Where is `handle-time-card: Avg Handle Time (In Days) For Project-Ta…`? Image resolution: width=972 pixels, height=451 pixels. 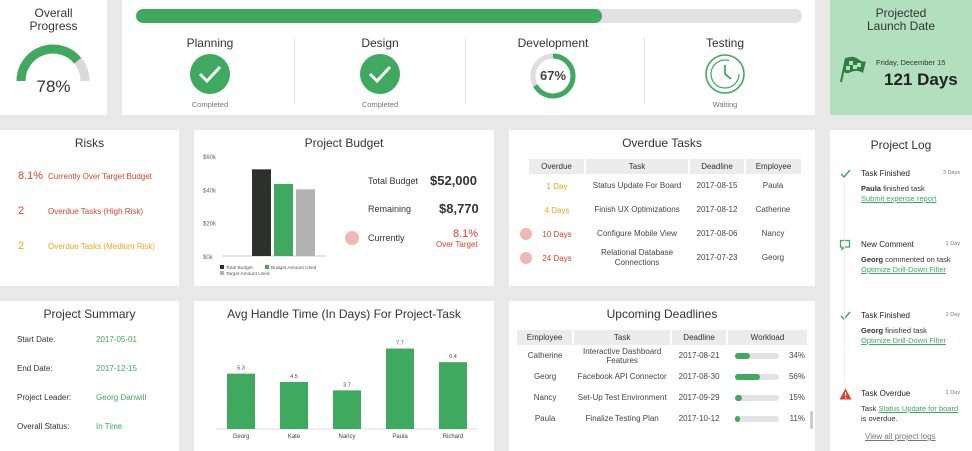
handle-time-card: Avg Handle Time (In Days) For Project-Ta… is located at coordinates (344, 376).